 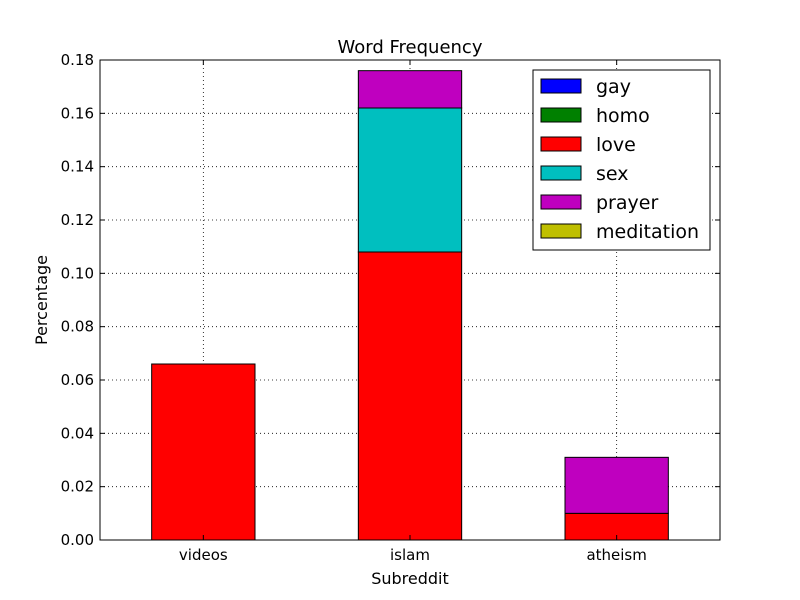 What do you see at coordinates (647, 232) in the screenshot?
I see `legend-label-meditation: meditation` at bounding box center [647, 232].